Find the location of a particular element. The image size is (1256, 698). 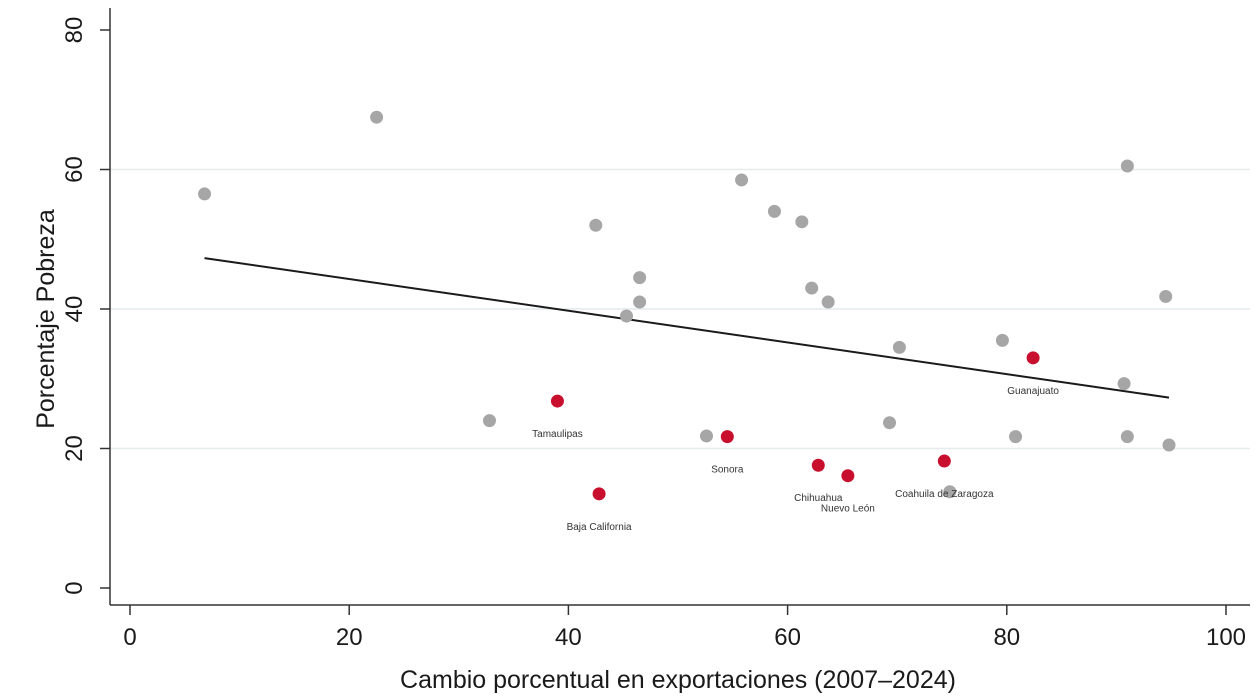

y-axis-title: Porcentaje Pobreza is located at coordinates (46, 319).